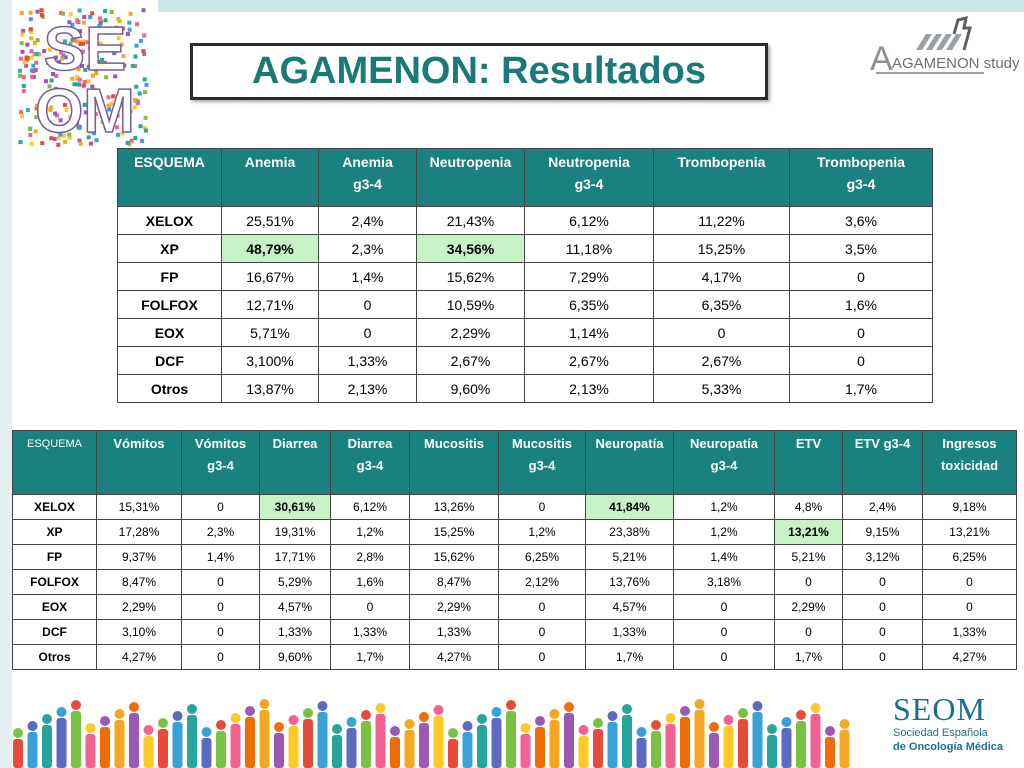 This screenshot has width=1024, height=768. Describe the element at coordinates (470, 248) in the screenshot. I see `table-cell: 34,56%` at that location.